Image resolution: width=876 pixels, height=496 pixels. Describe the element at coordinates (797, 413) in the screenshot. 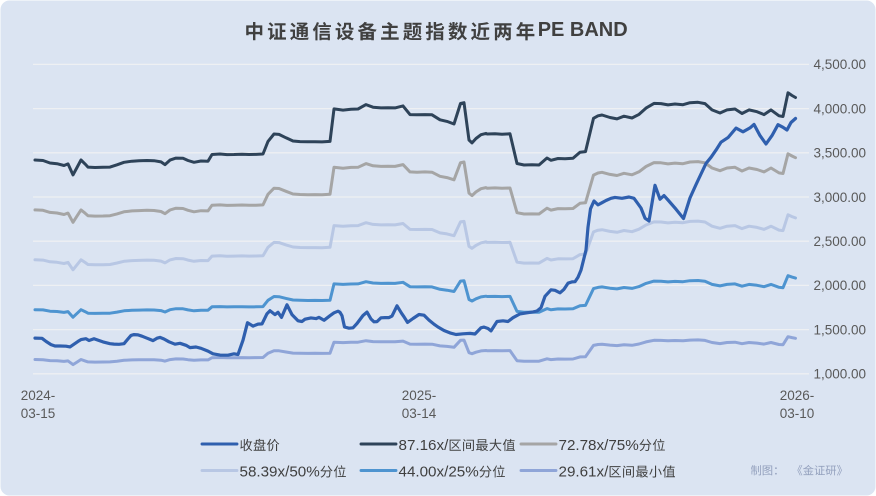

I see `svg-text: 03-10` at that location.